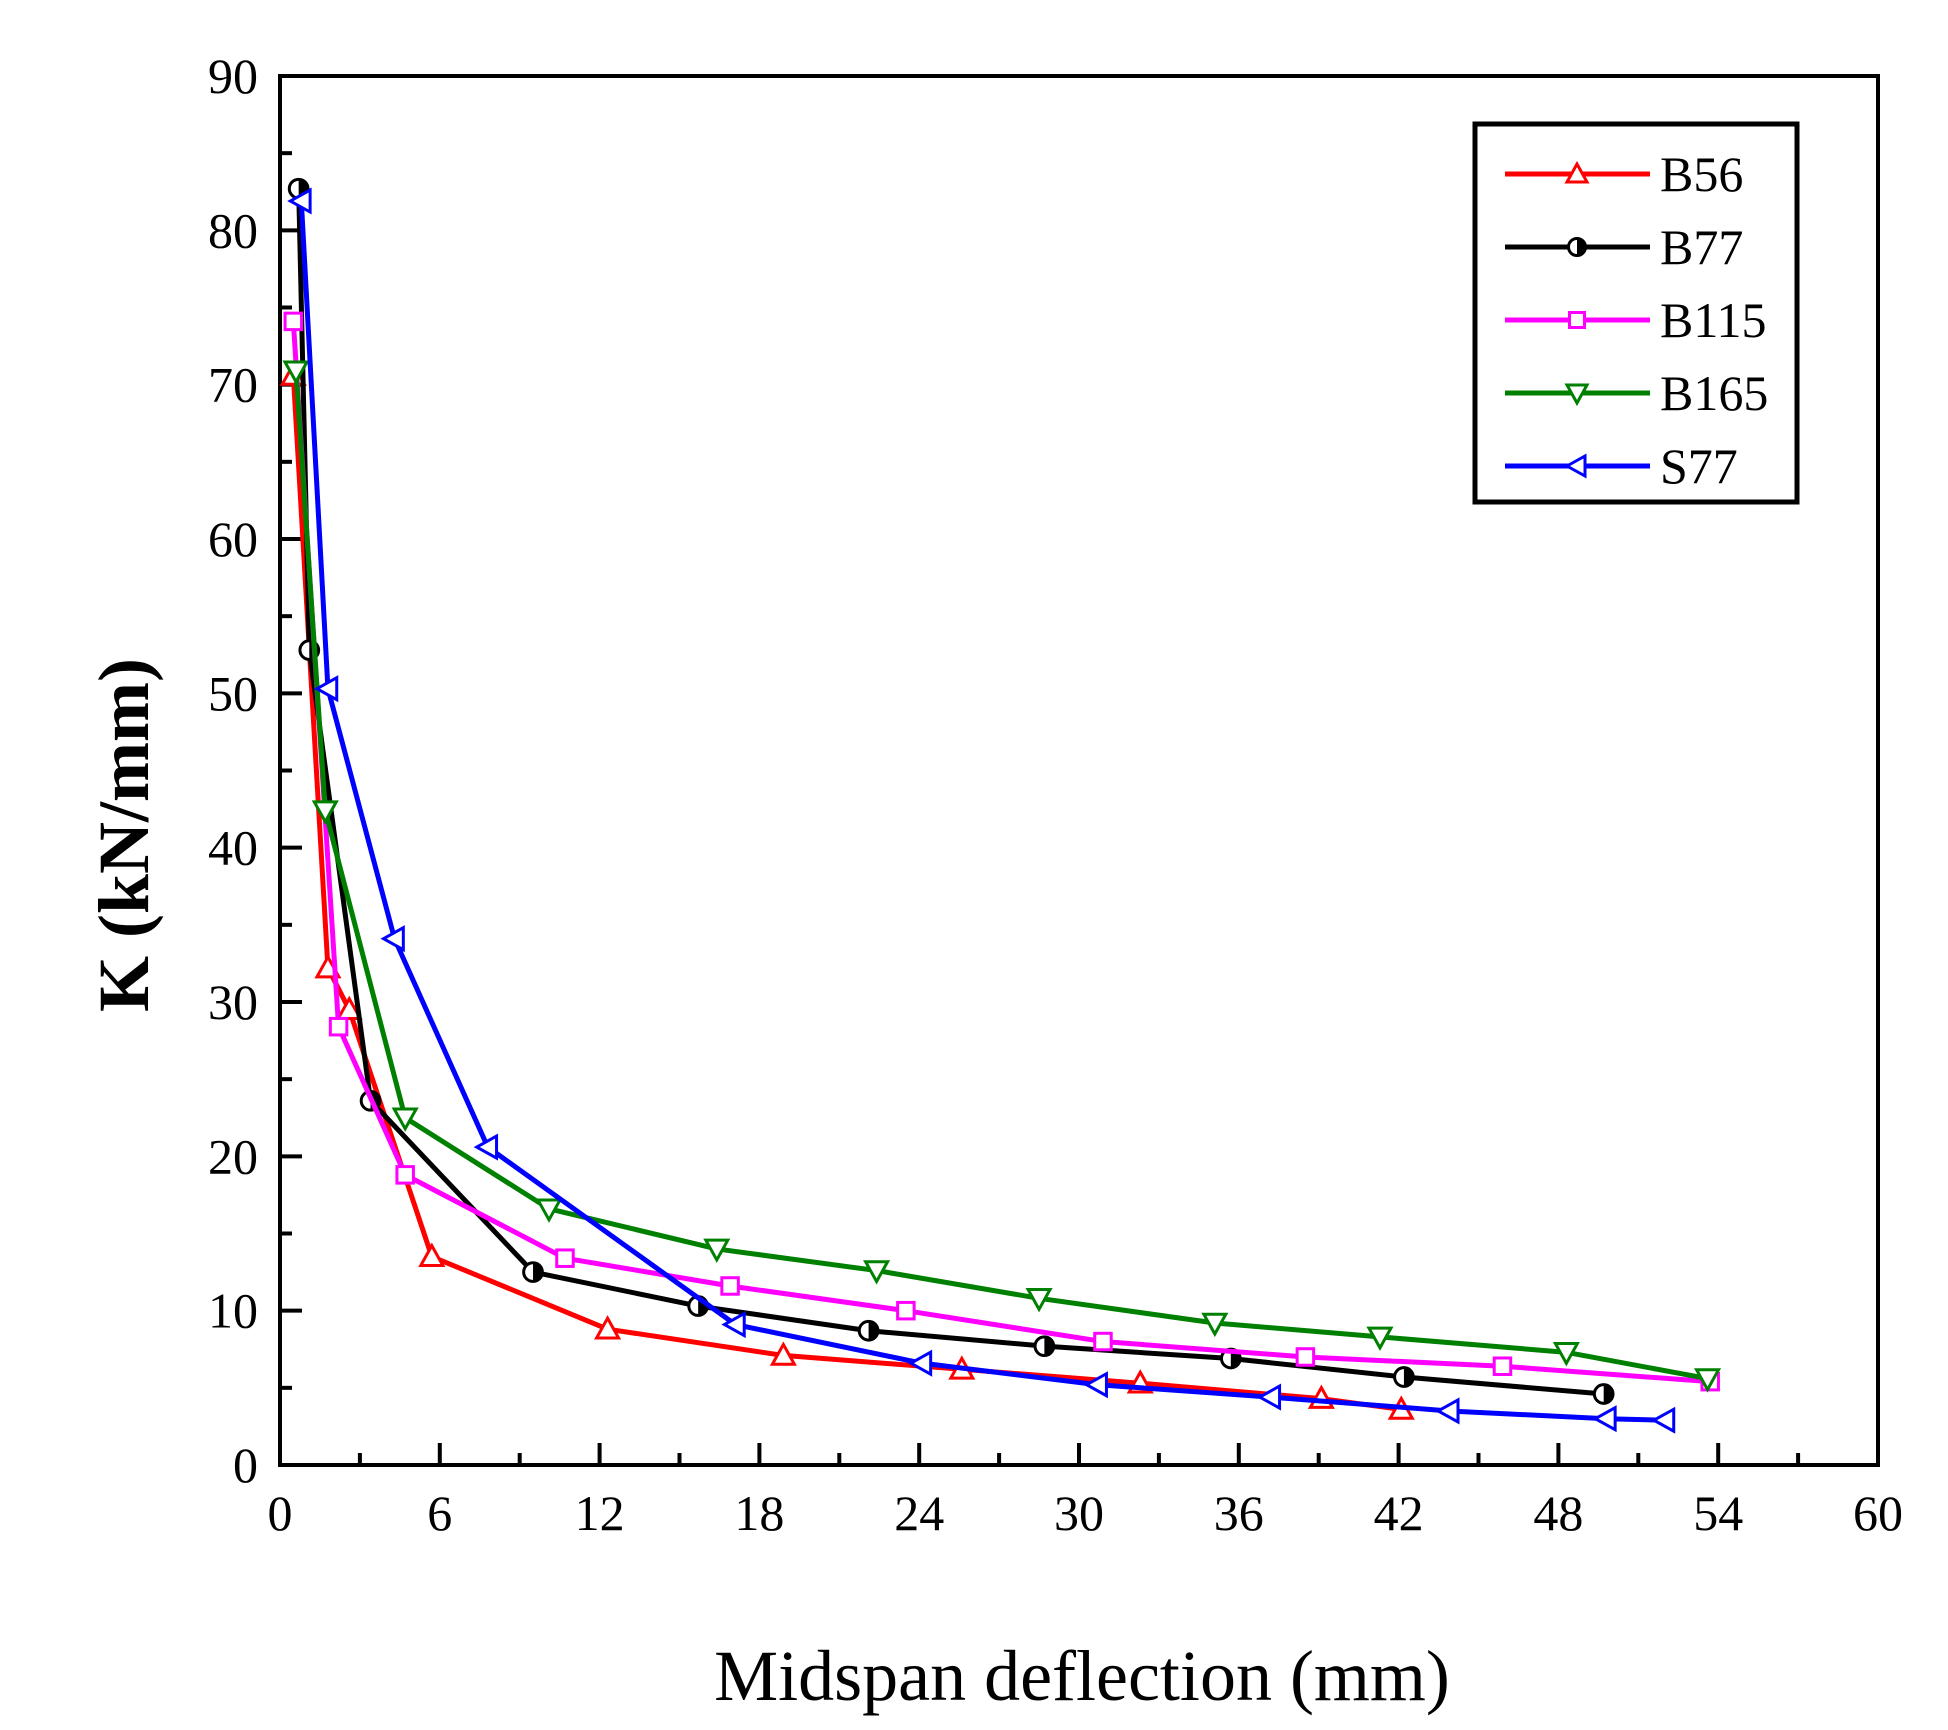 The height and width of the screenshot is (1730, 1948). What do you see at coordinates (1878, 1513) in the screenshot?
I see `x-tick-label: 60` at bounding box center [1878, 1513].